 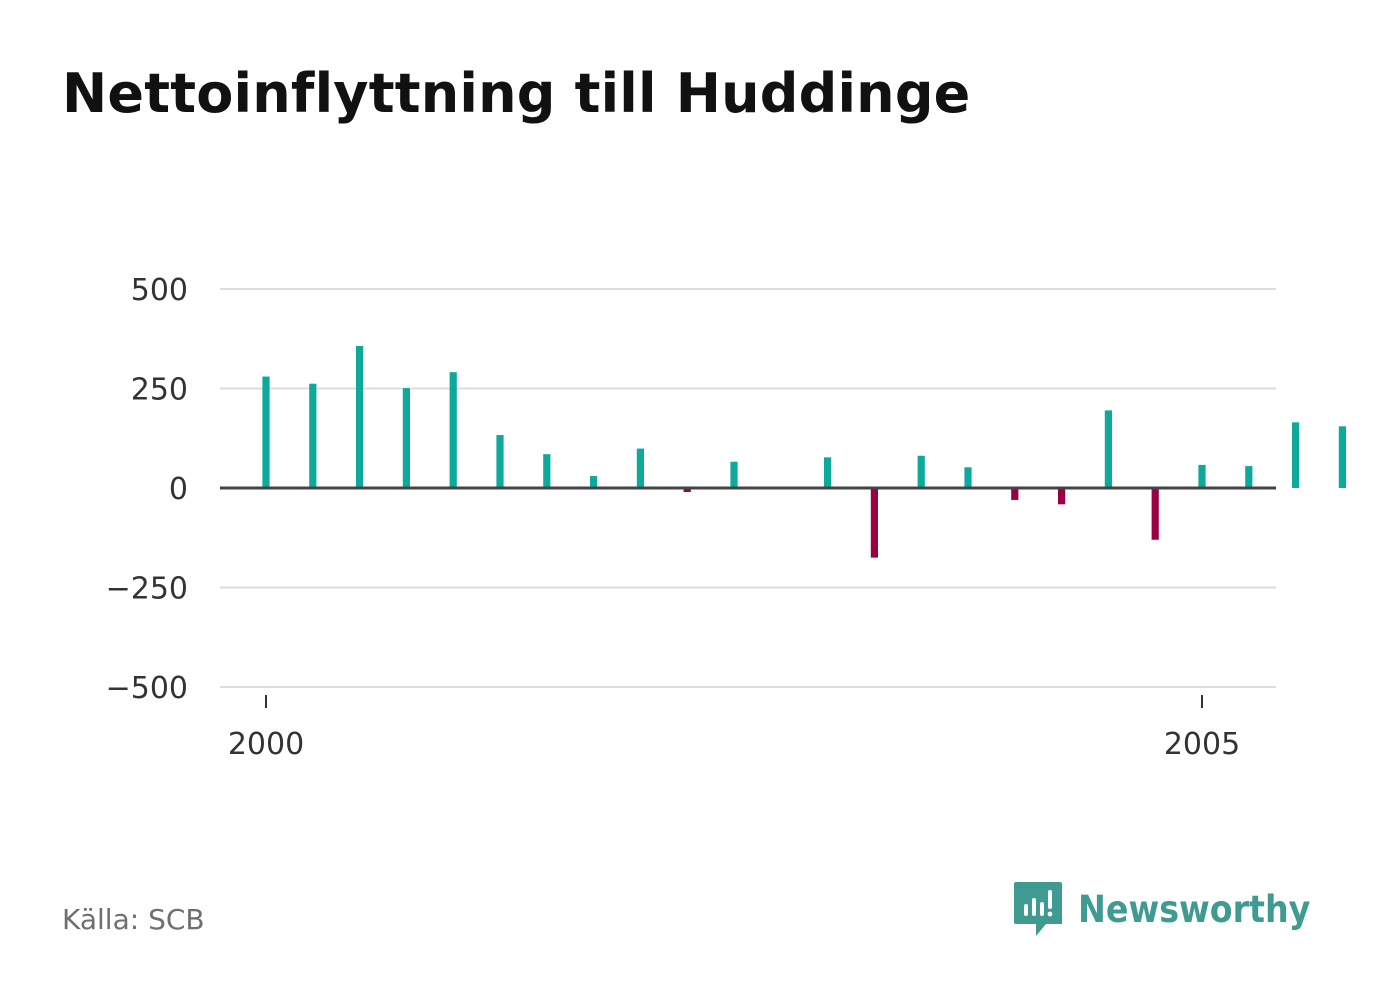 What do you see at coordinates (159, 290) in the screenshot?
I see `y-tick-label: 500` at bounding box center [159, 290].